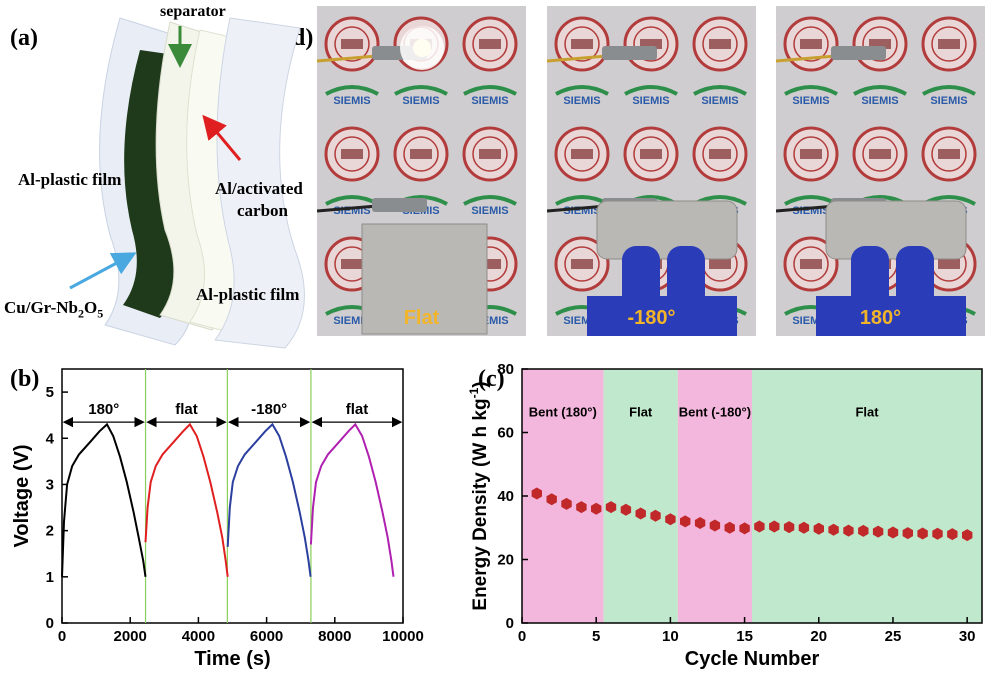  What do you see at coordinates (50, 577) in the screenshot?
I see `chart-b-ytick-label: 1` at bounding box center [50, 577].